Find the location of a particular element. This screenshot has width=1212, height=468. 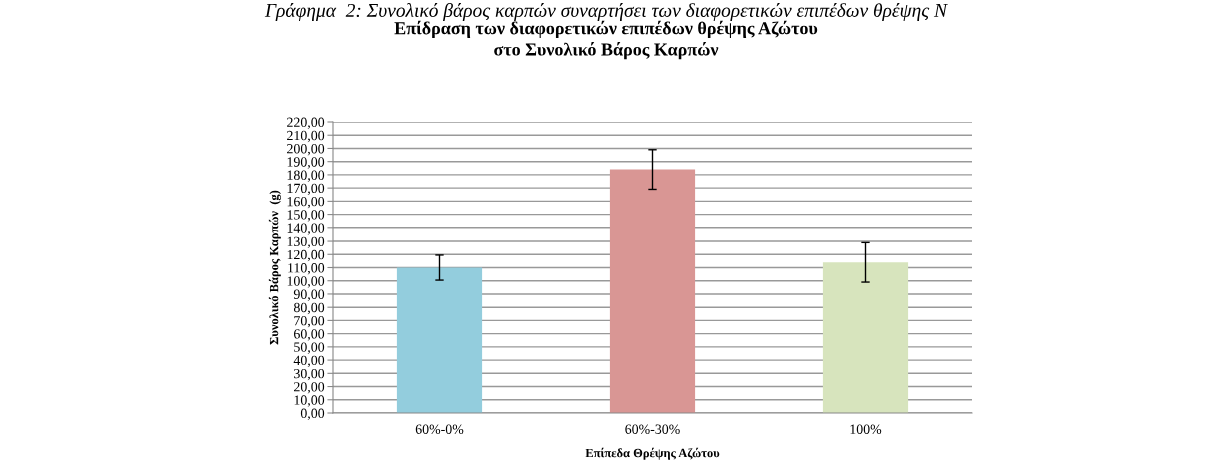

y-tick-label: 120,00 is located at coordinates (306, 255).